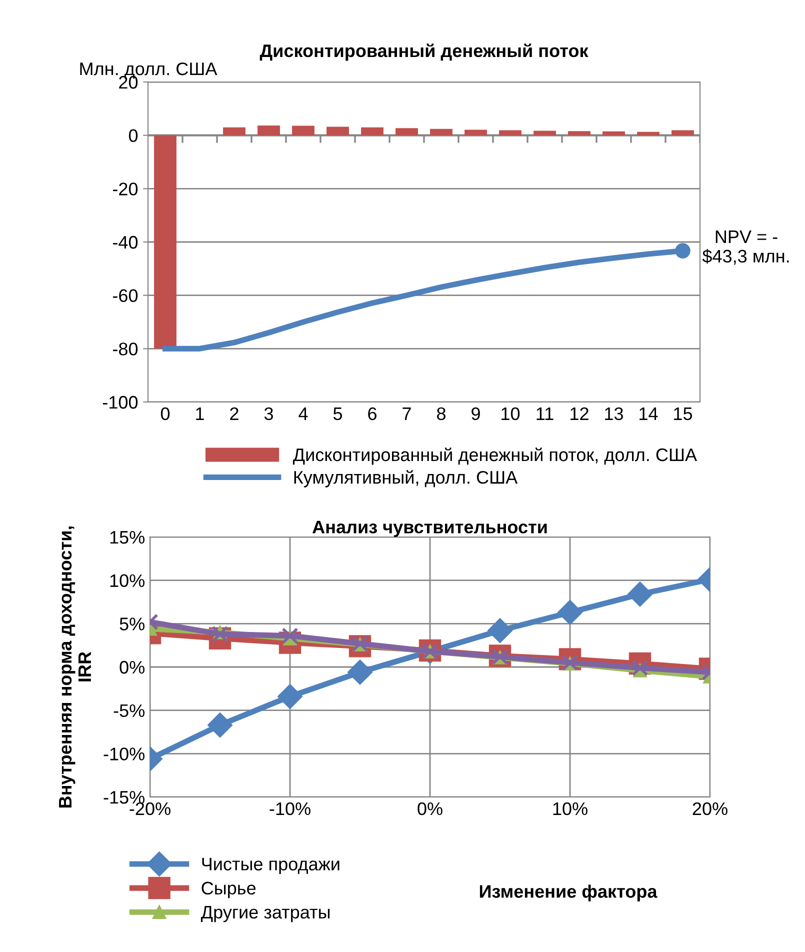 This screenshot has height=952, width=805. I want to click on x-tick-label: 8, so click(441, 413).